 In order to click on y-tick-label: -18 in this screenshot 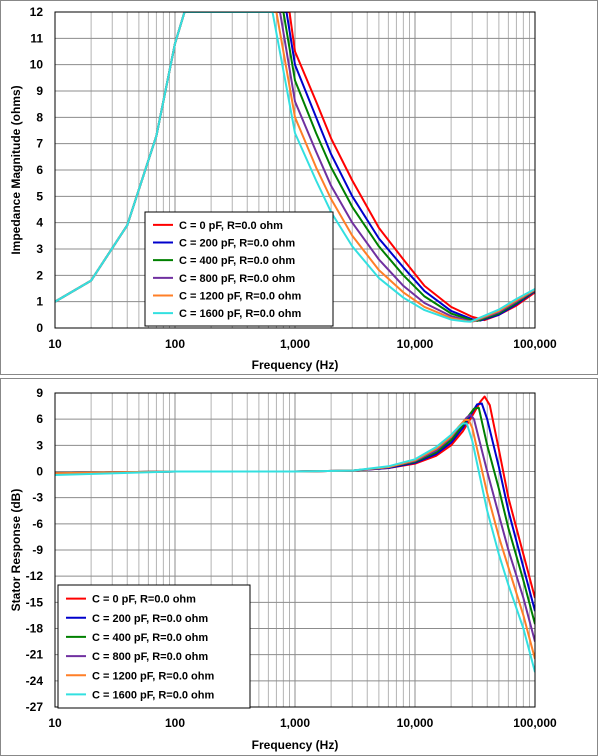, I will do `click(35, 629)`.